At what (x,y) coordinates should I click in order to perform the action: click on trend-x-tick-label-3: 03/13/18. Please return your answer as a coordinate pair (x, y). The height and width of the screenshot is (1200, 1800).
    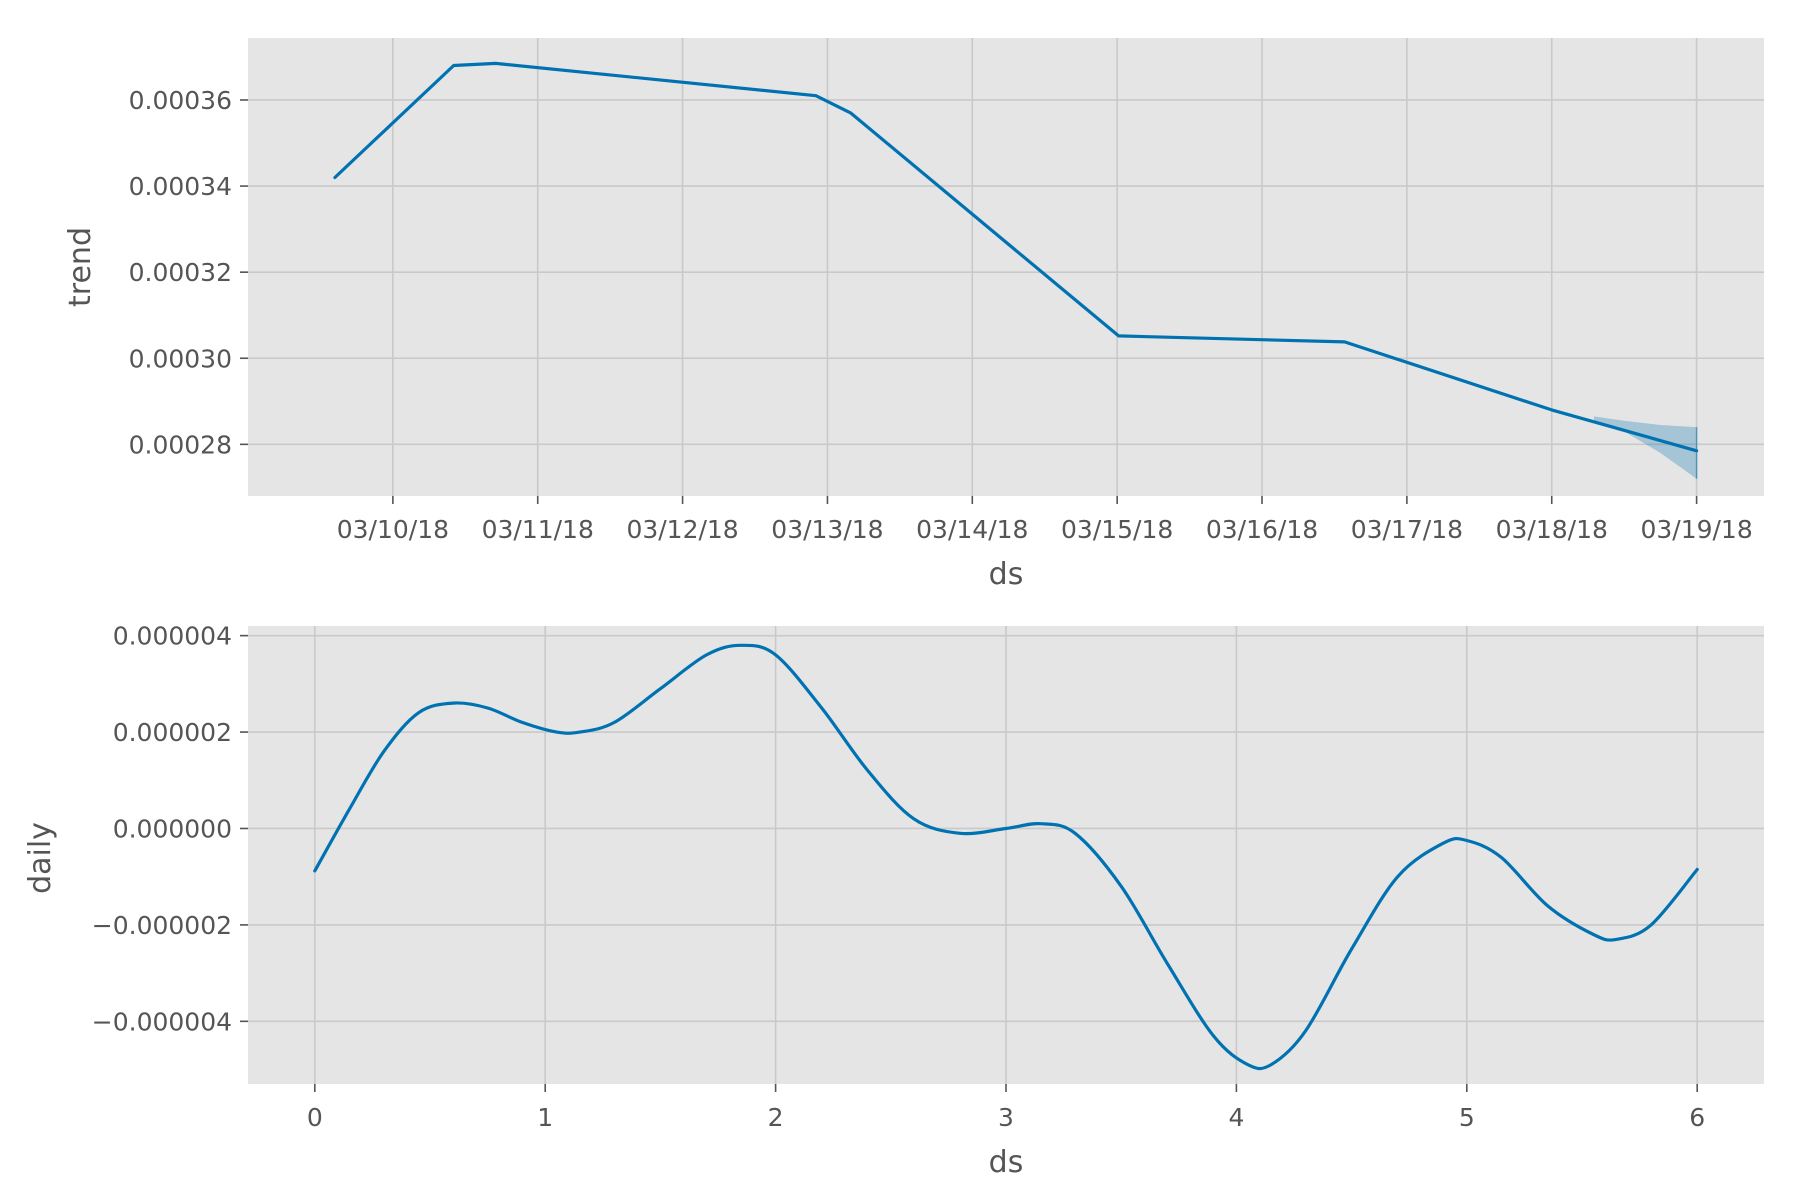
    Looking at the image, I should click on (827, 529).